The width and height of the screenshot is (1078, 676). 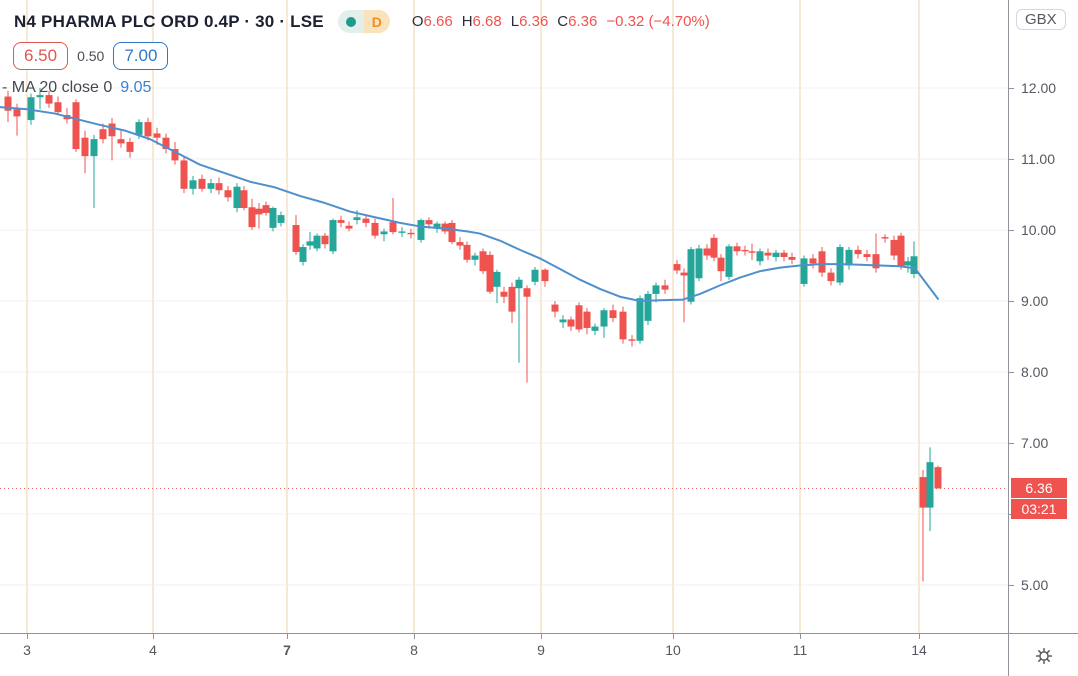 I want to click on time-axis: 3 4 7 8 9 10 11 14, so click(x=504, y=654).